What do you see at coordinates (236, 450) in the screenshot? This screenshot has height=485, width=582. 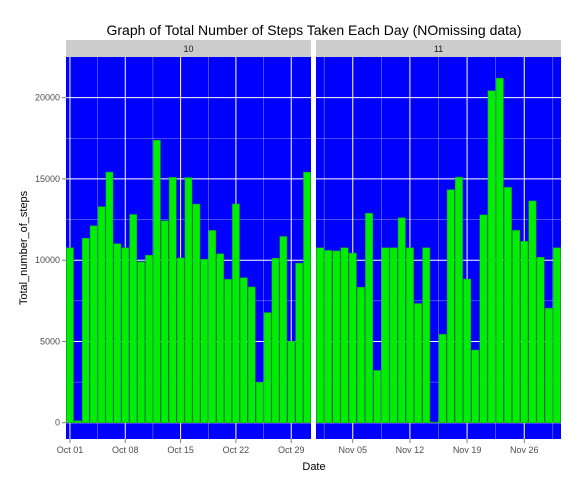 I see `x-tick-label: Oct 22` at bounding box center [236, 450].